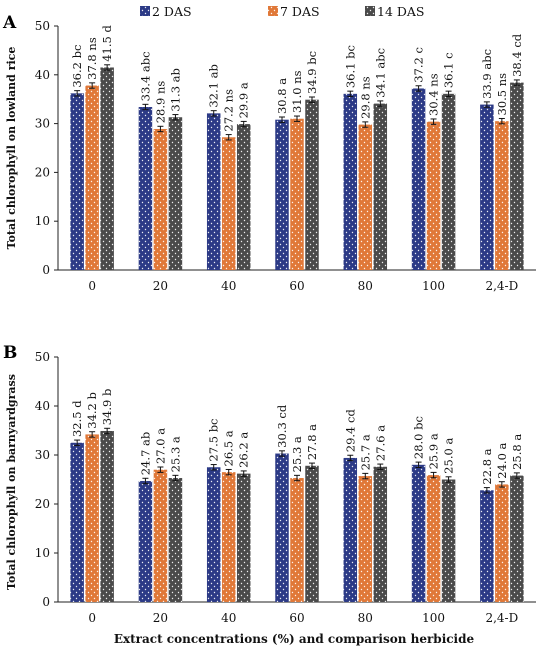 The width and height of the screenshot is (543, 650). Describe the element at coordinates (300, 11) in the screenshot. I see `legend-label-7-das: 7 DAS` at that location.